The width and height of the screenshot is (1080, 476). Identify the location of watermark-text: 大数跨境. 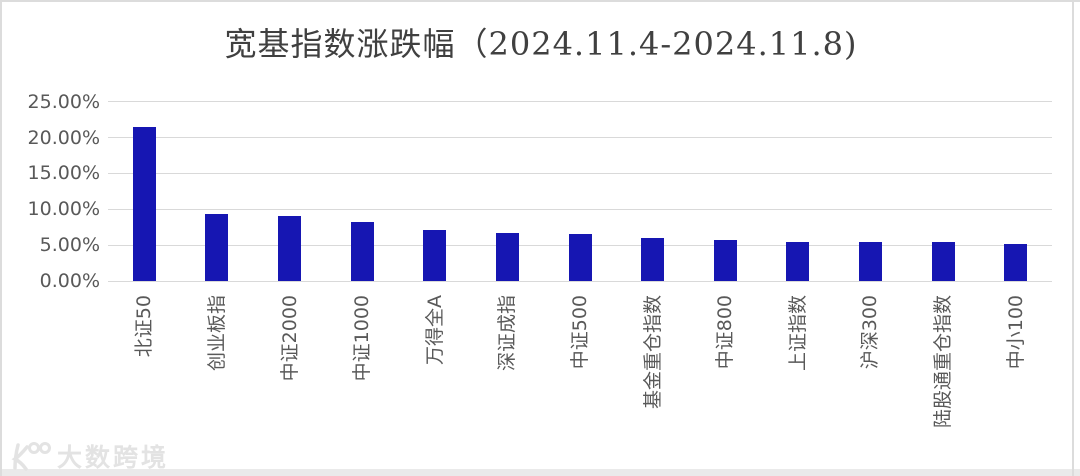
(113, 457).